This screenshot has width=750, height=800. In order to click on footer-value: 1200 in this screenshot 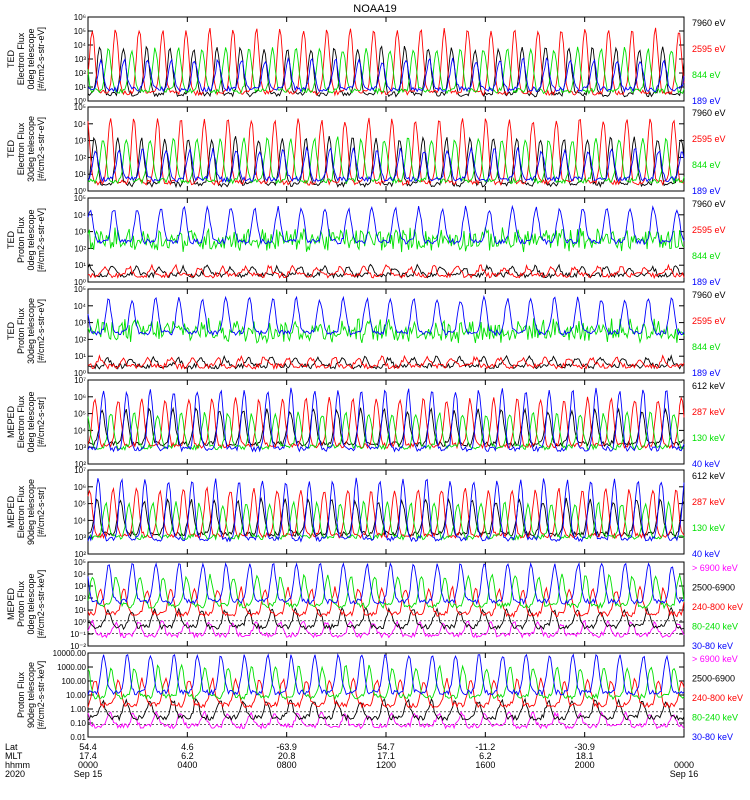, I will do `click(386, 765)`.